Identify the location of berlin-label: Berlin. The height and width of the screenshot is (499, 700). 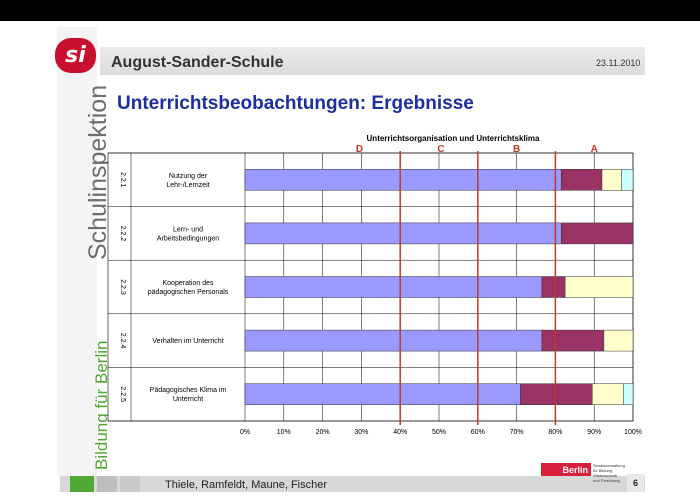
(575, 469).